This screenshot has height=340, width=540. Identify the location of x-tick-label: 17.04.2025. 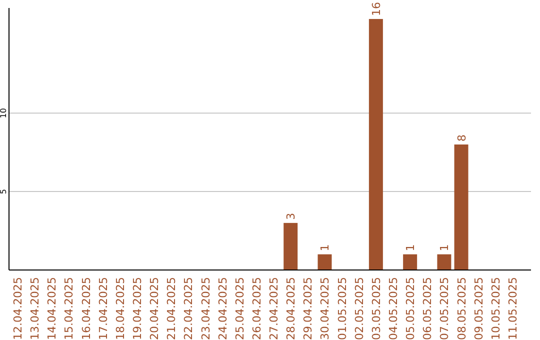
(103, 308).